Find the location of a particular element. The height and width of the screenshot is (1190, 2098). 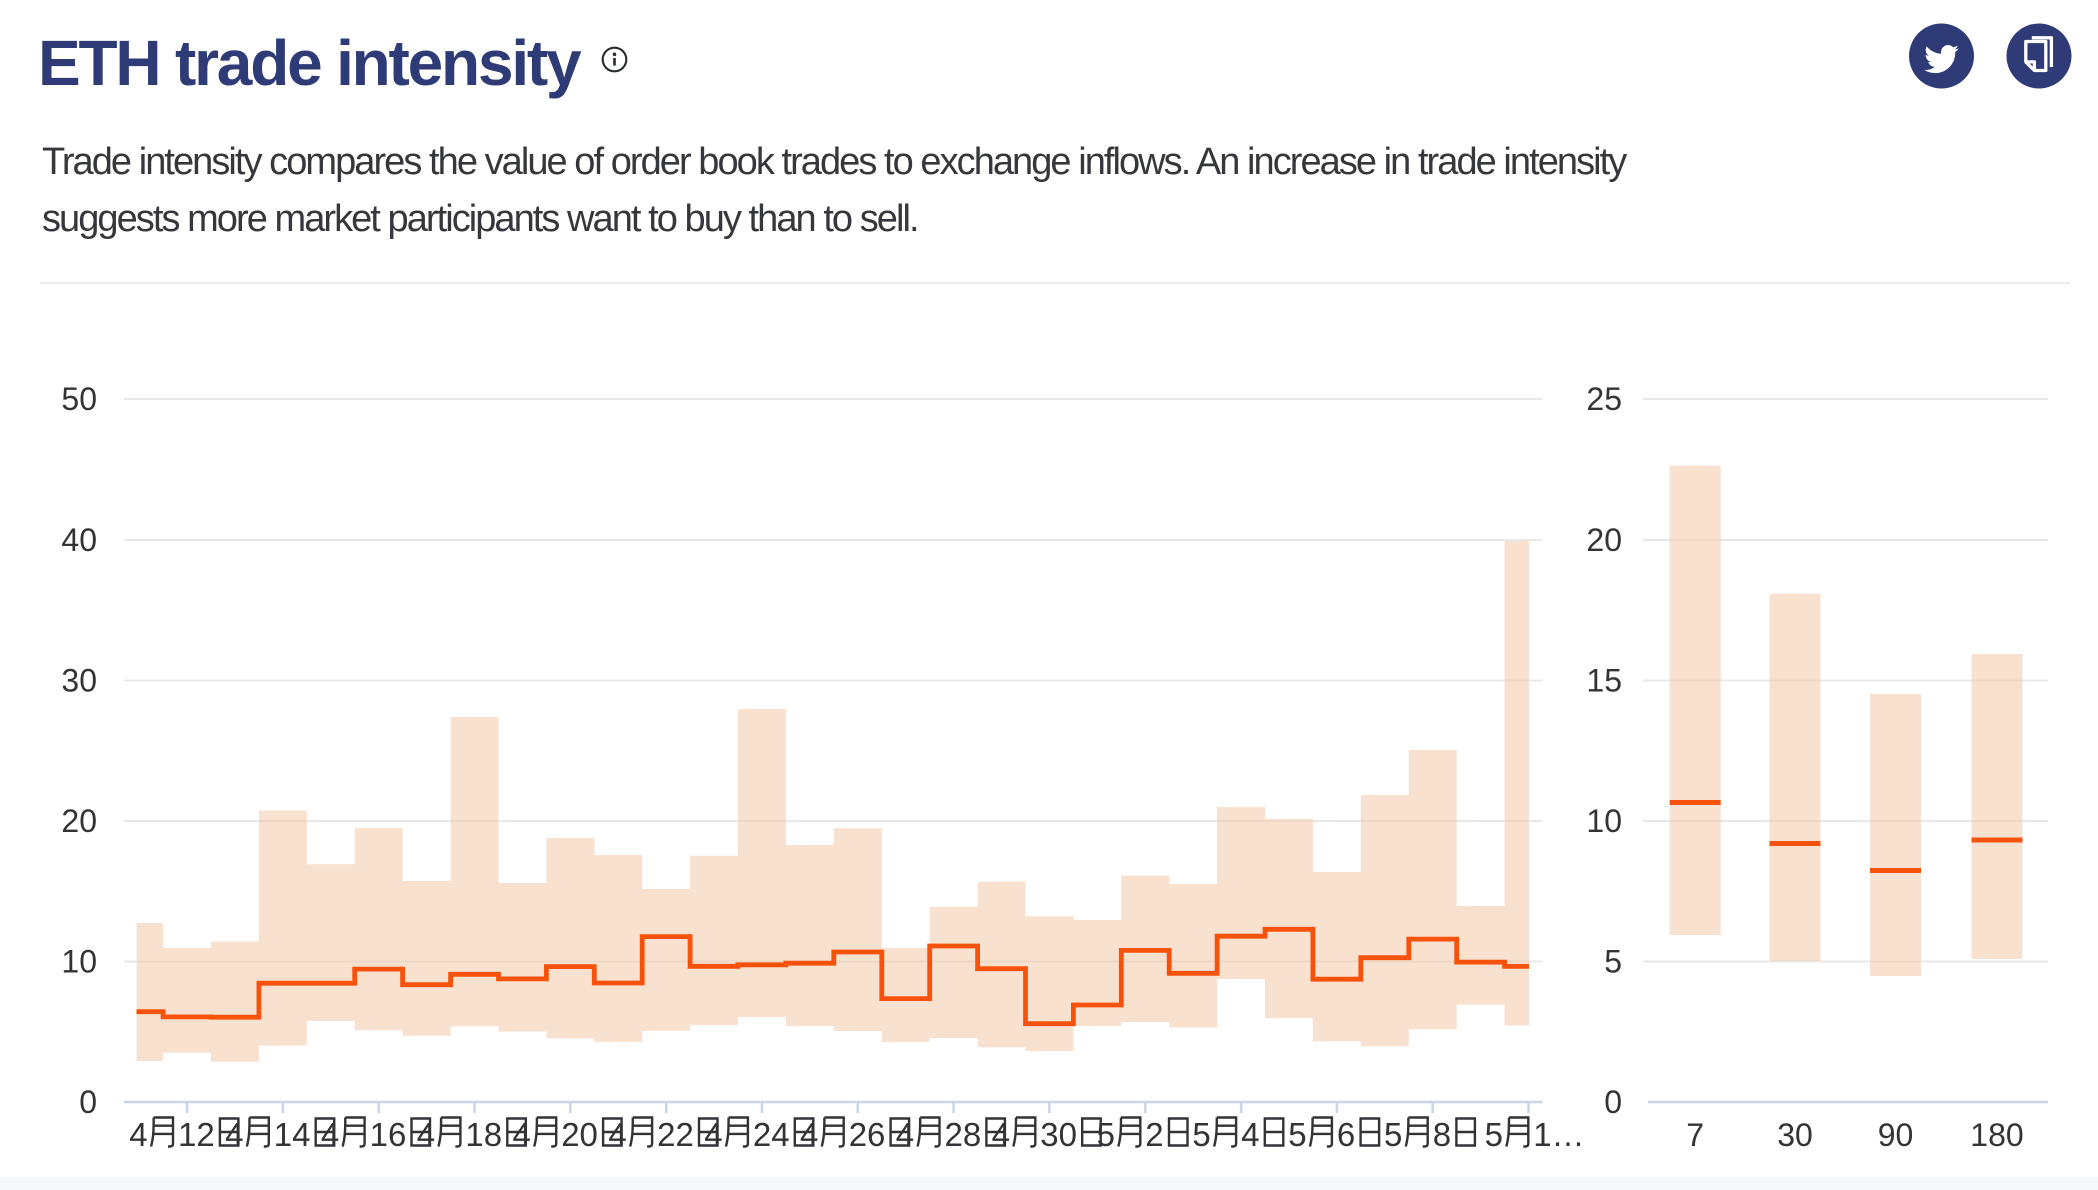

svg-text: 16 is located at coordinates (388, 1134).